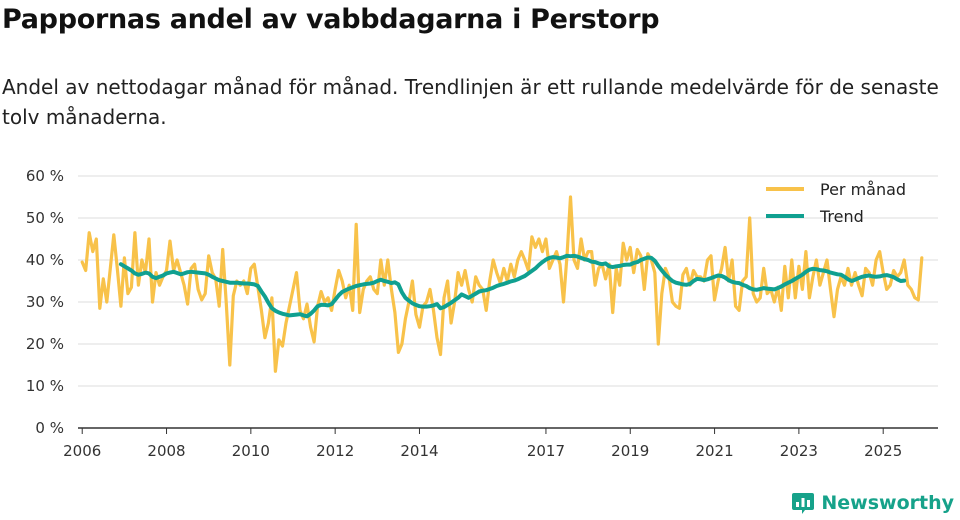  Describe the element at coordinates (251, 451) in the screenshot. I see `x-tick-label: 2010` at that location.